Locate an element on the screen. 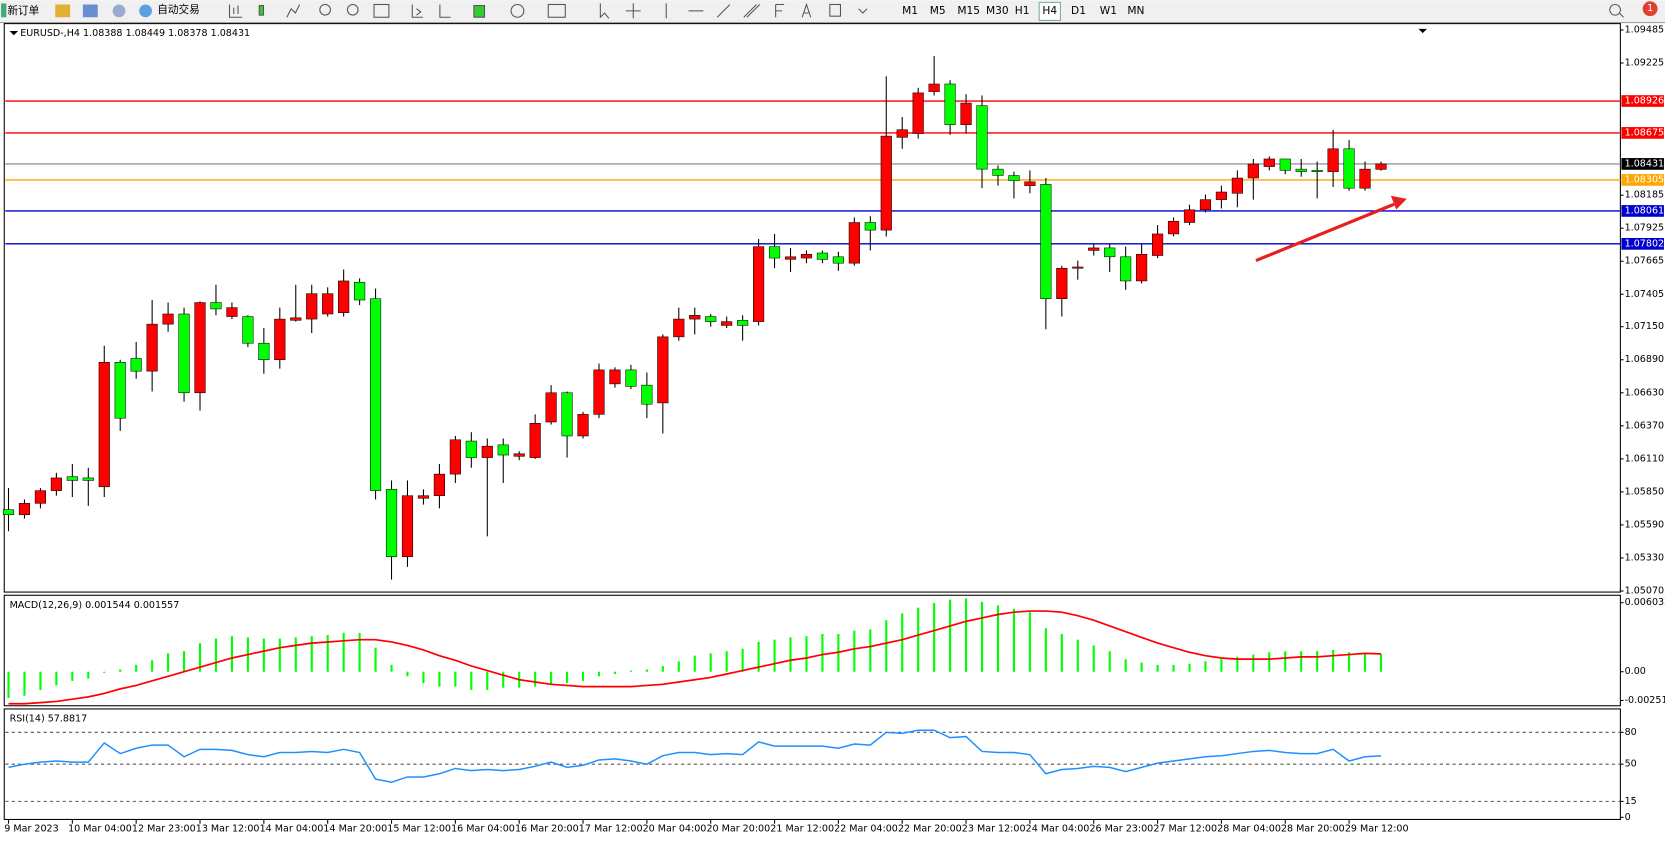 The width and height of the screenshot is (1665, 842). y-tick-label: 1.05330 is located at coordinates (1644, 557).